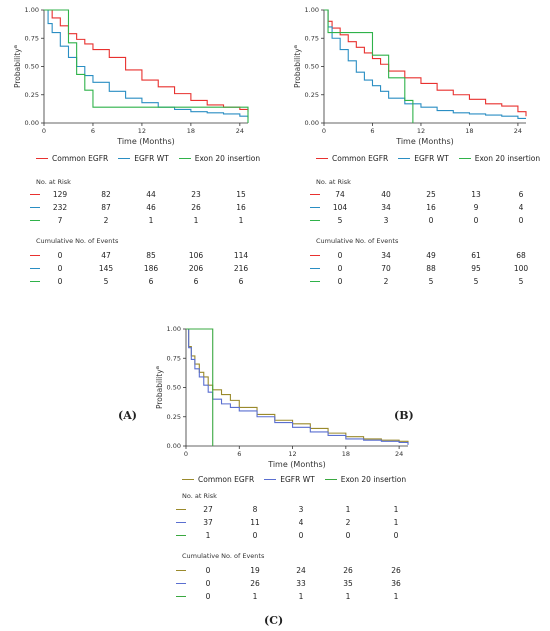 The height and width of the screenshot is (631, 550). Describe the element at coordinates (386, 255) in the screenshot. I see `events_table-cell: 34` at that location.